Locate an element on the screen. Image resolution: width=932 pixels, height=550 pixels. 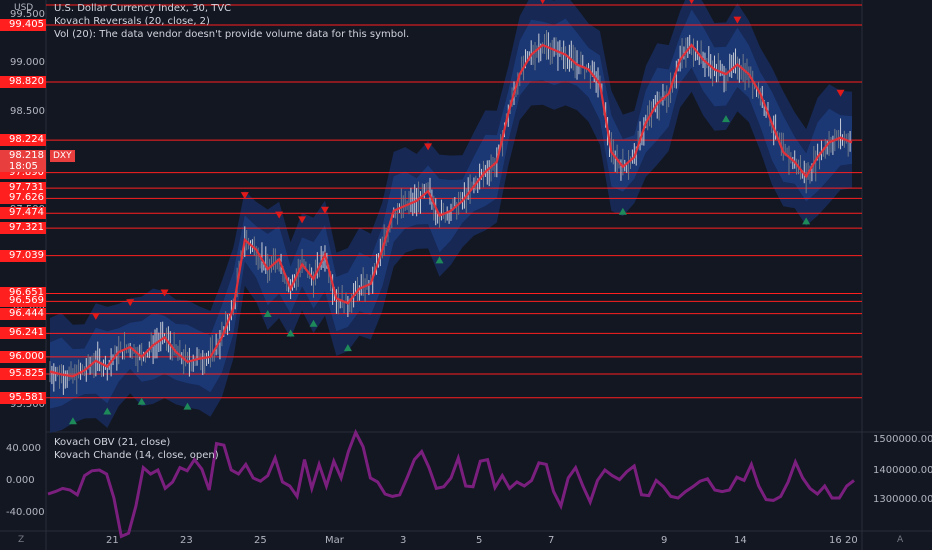
time-tick-label: 20 is located at coordinates (851, 540).